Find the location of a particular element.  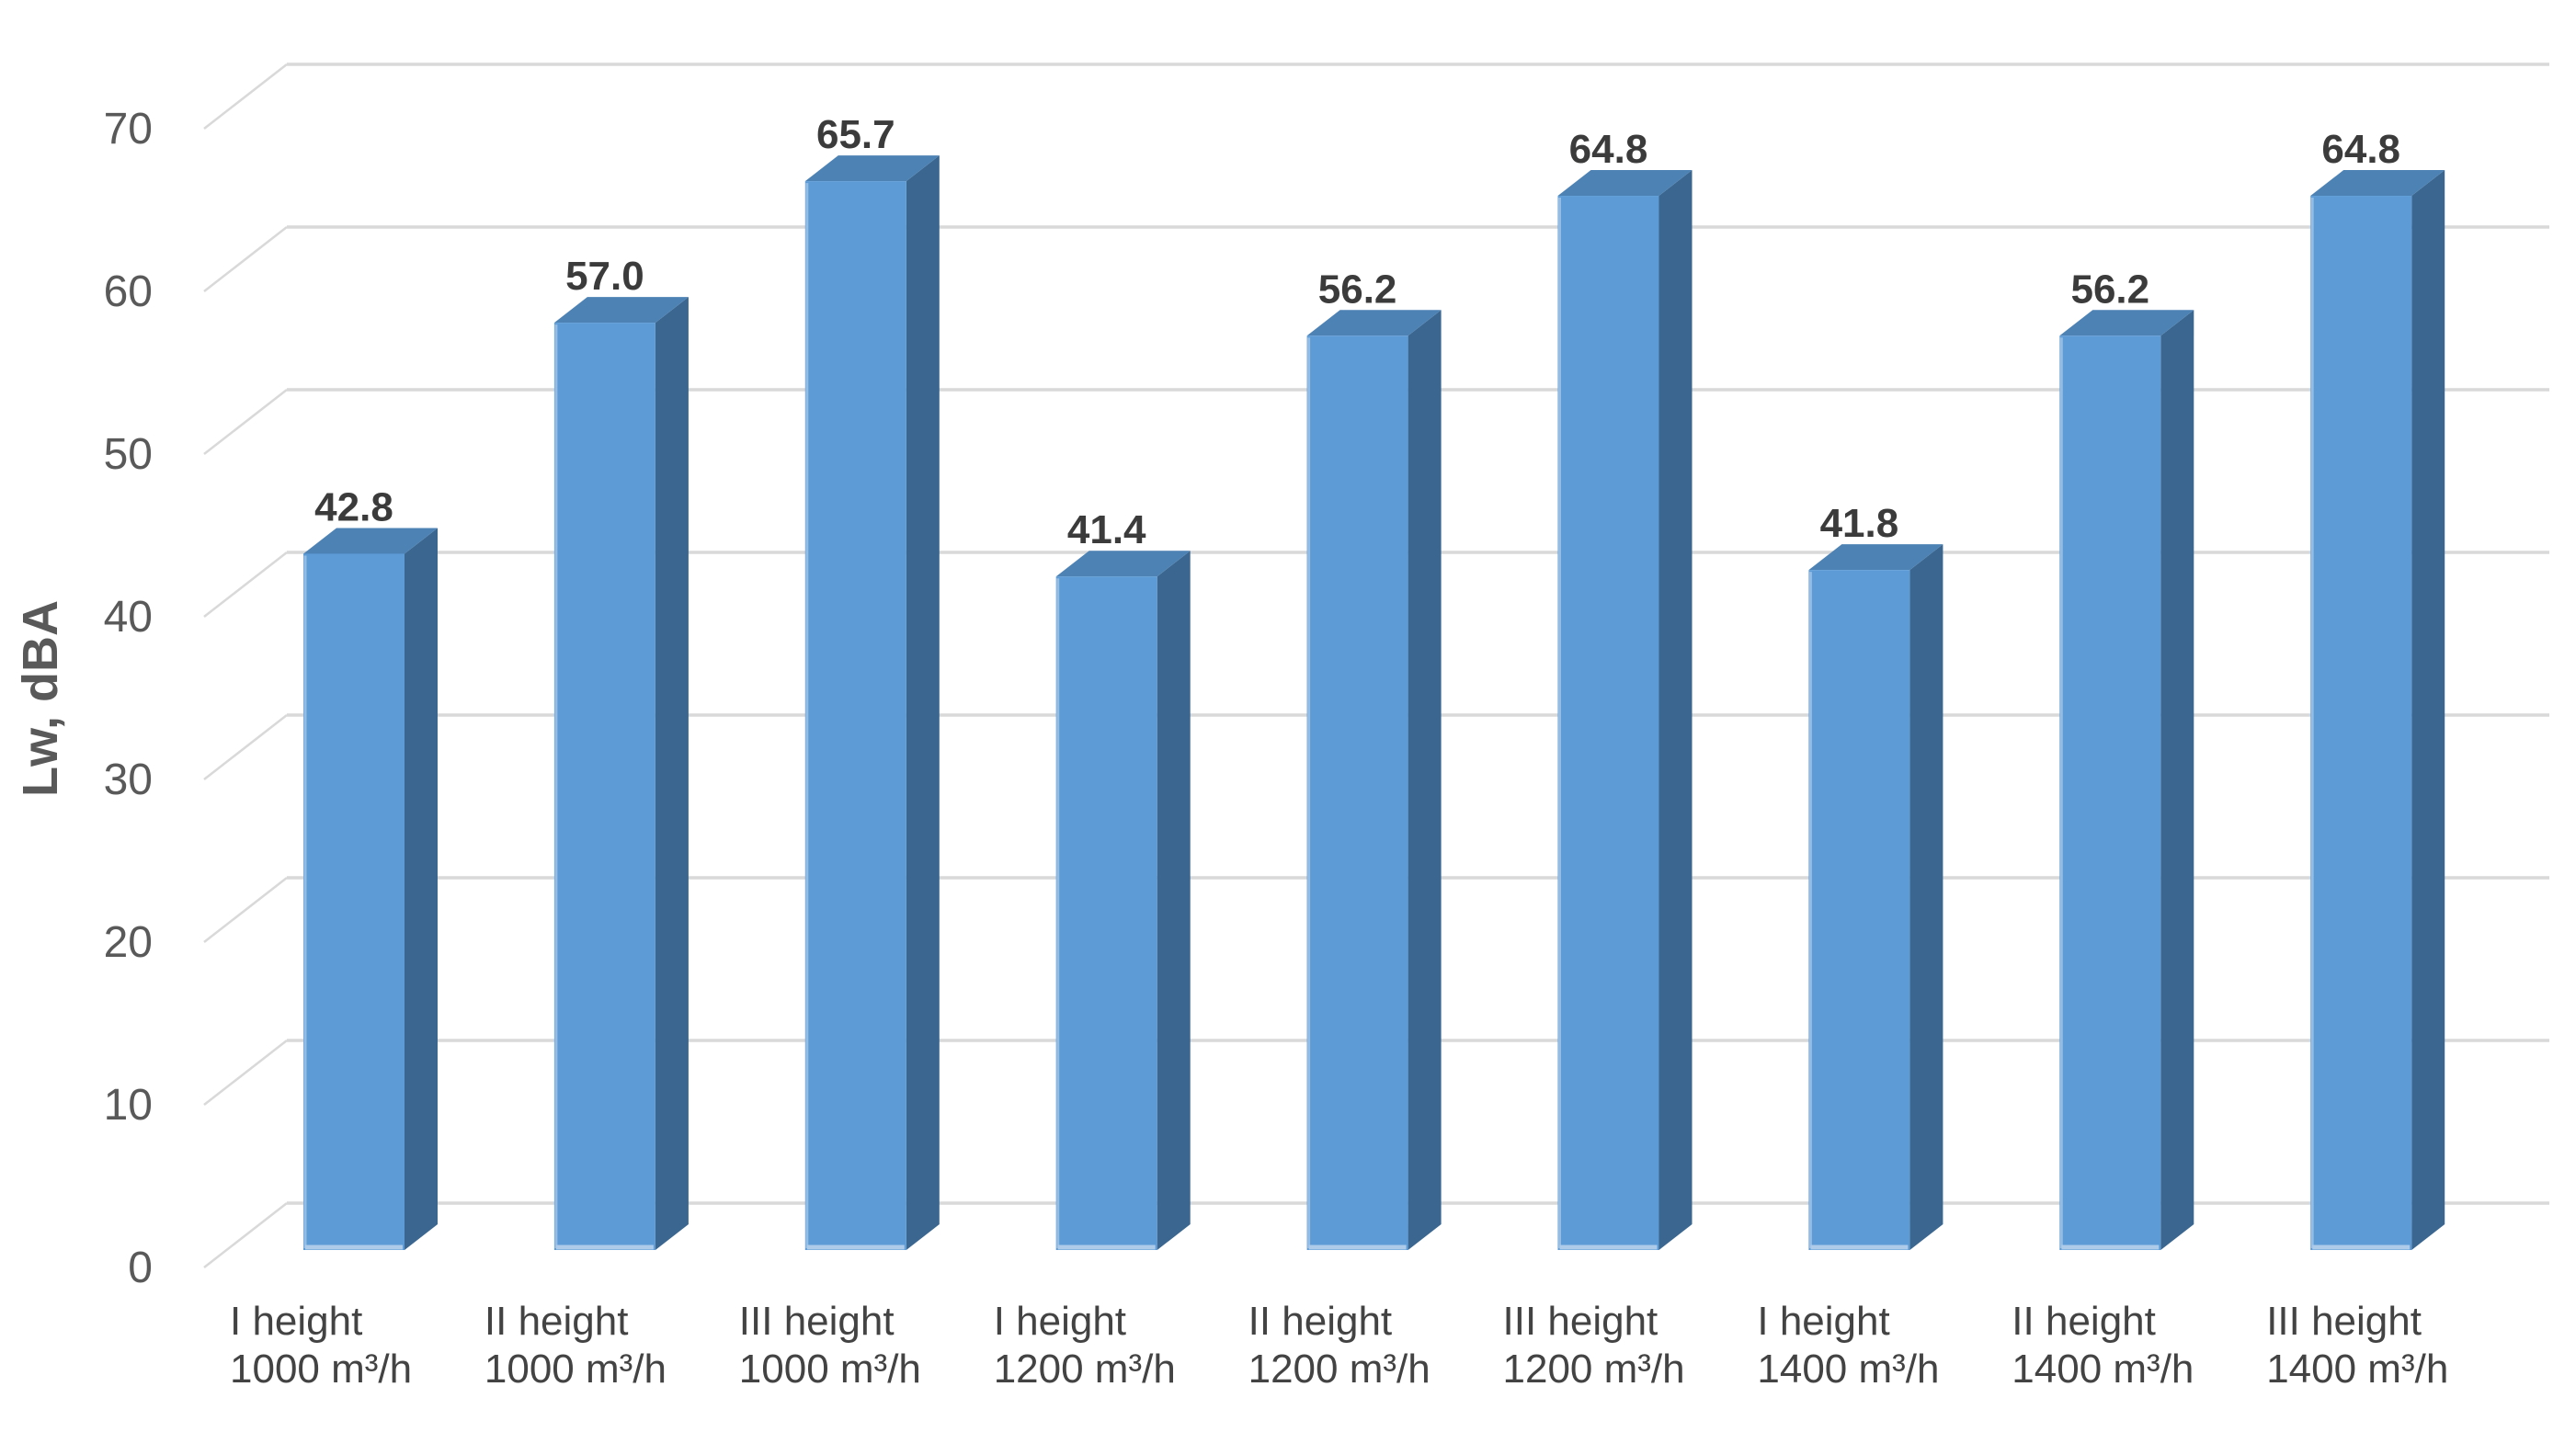

y-axis-tick-label: 20 is located at coordinates (128, 942).